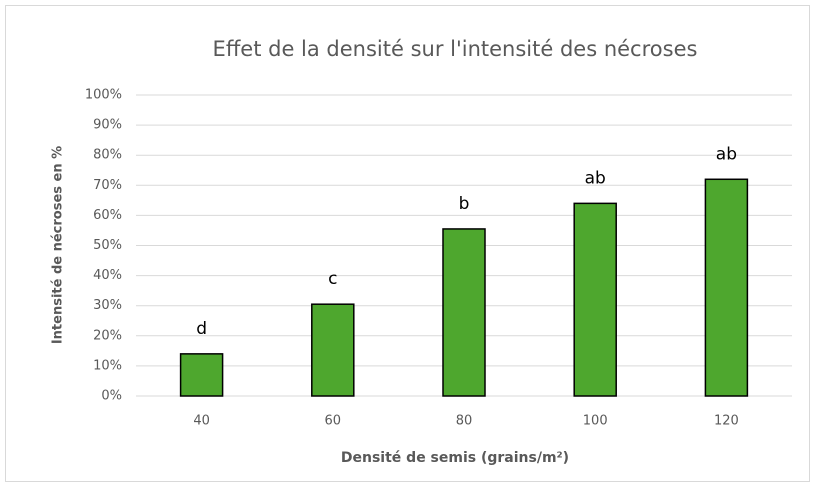 This screenshot has height=488, width=816. What do you see at coordinates (201, 421) in the screenshot?
I see `x-tick-label: 40` at bounding box center [201, 421].